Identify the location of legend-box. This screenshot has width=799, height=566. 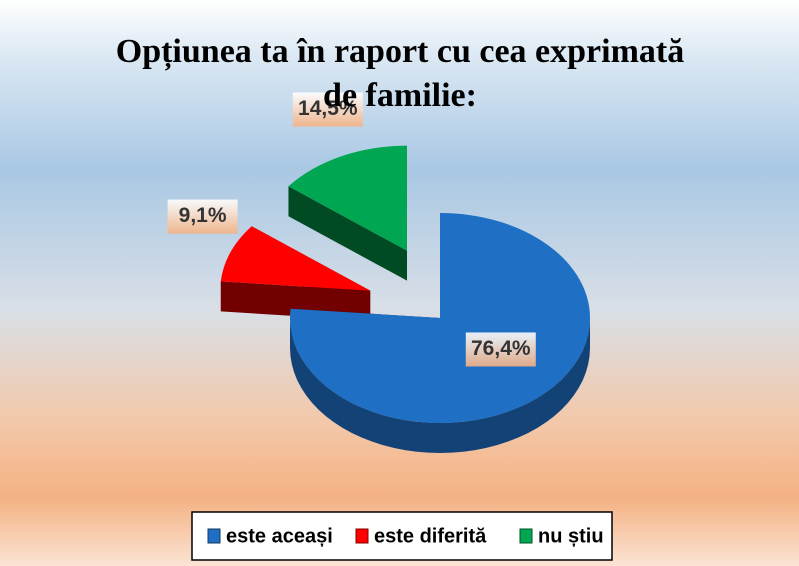
(402, 536).